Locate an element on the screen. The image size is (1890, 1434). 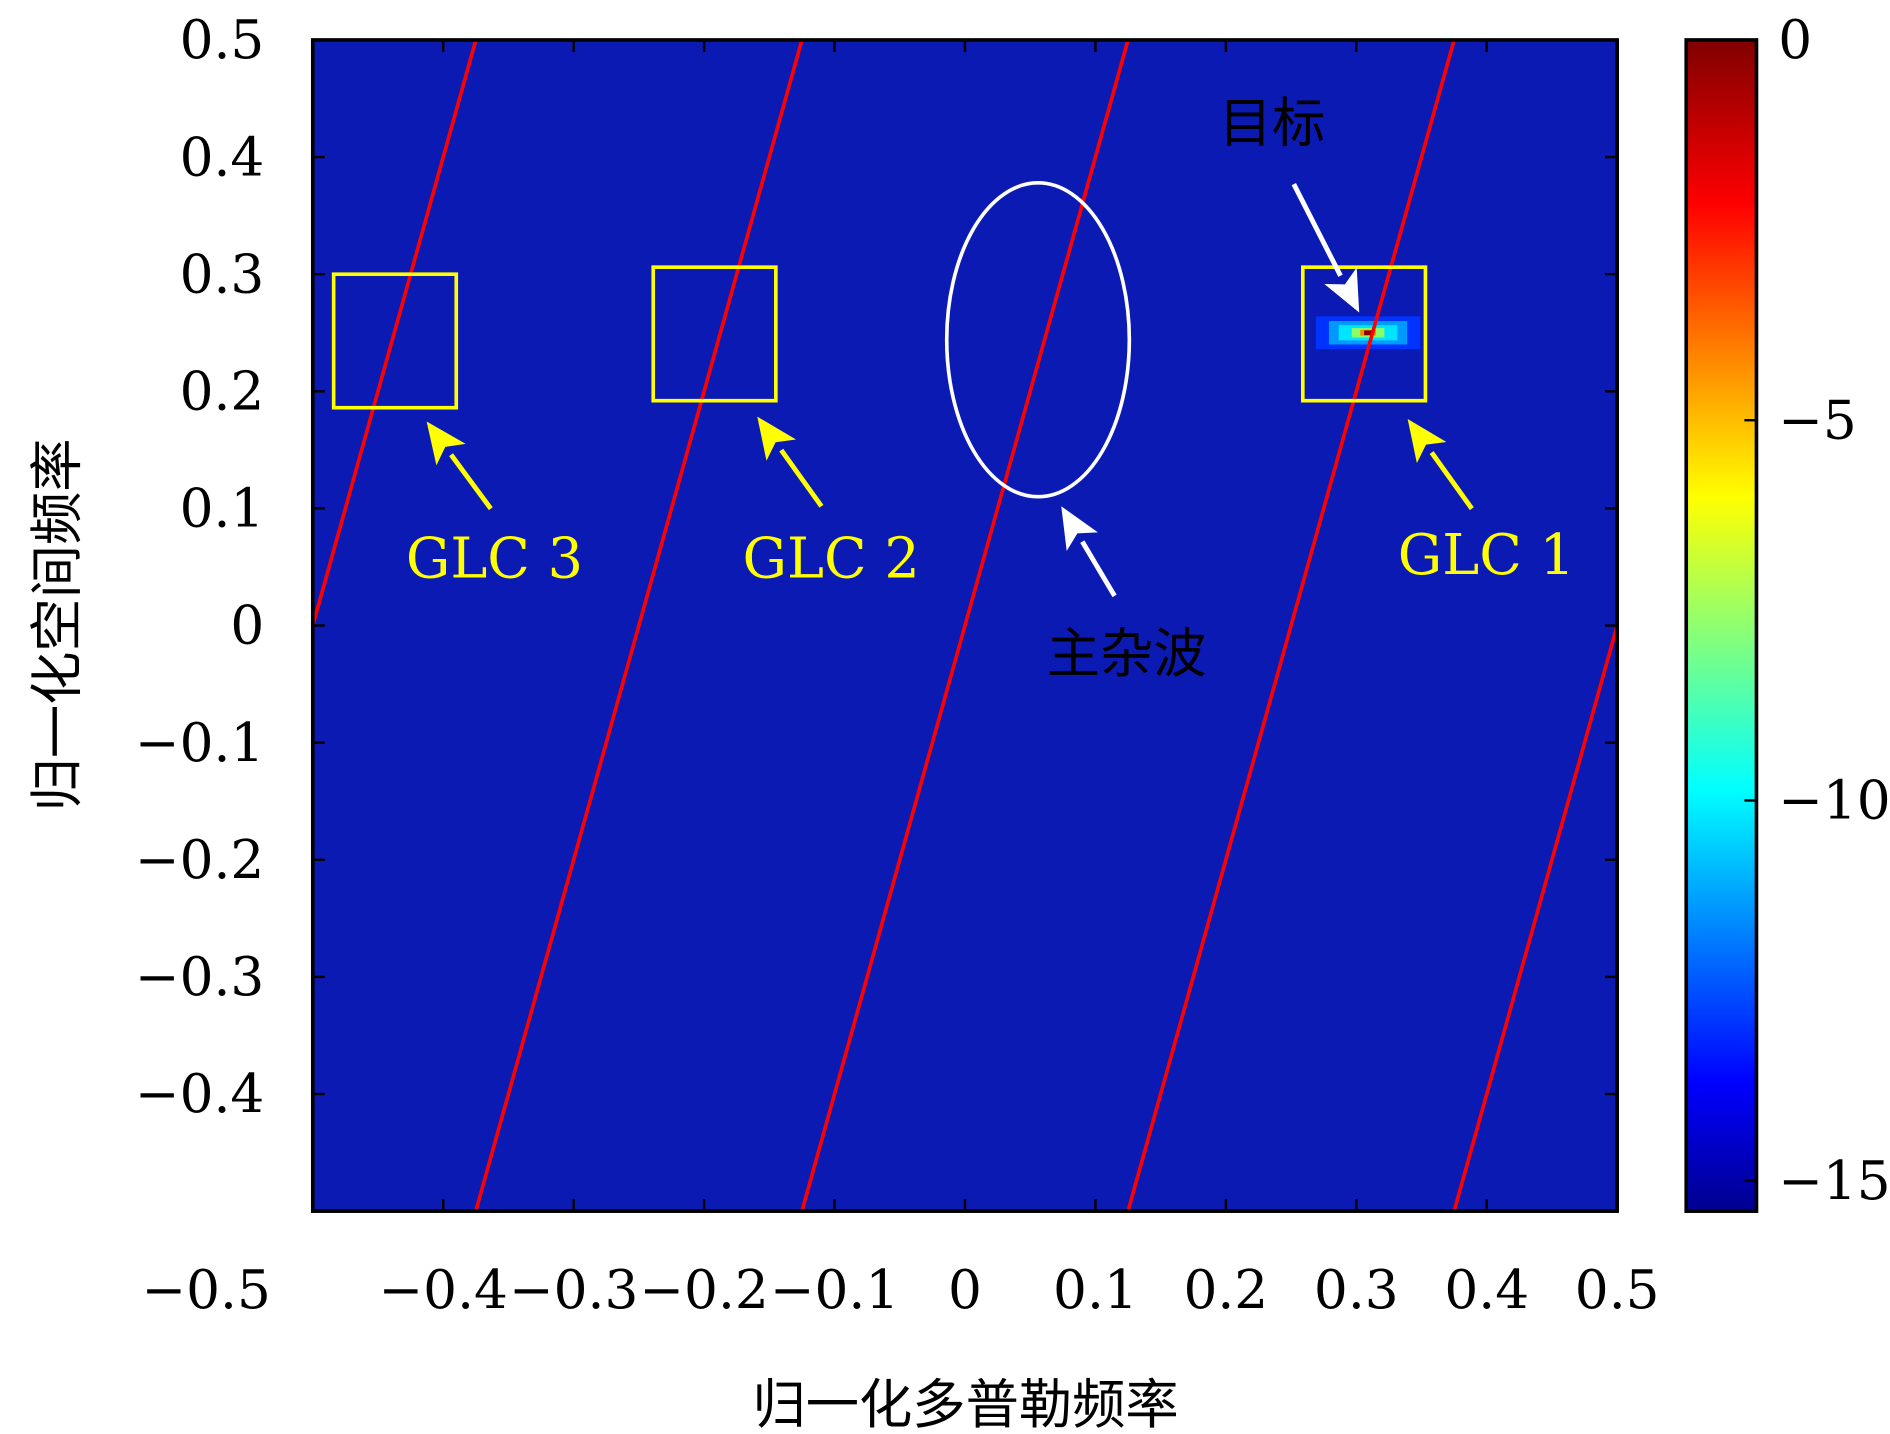
x-tick-label: 0.5 is located at coordinates (1617, 1290).